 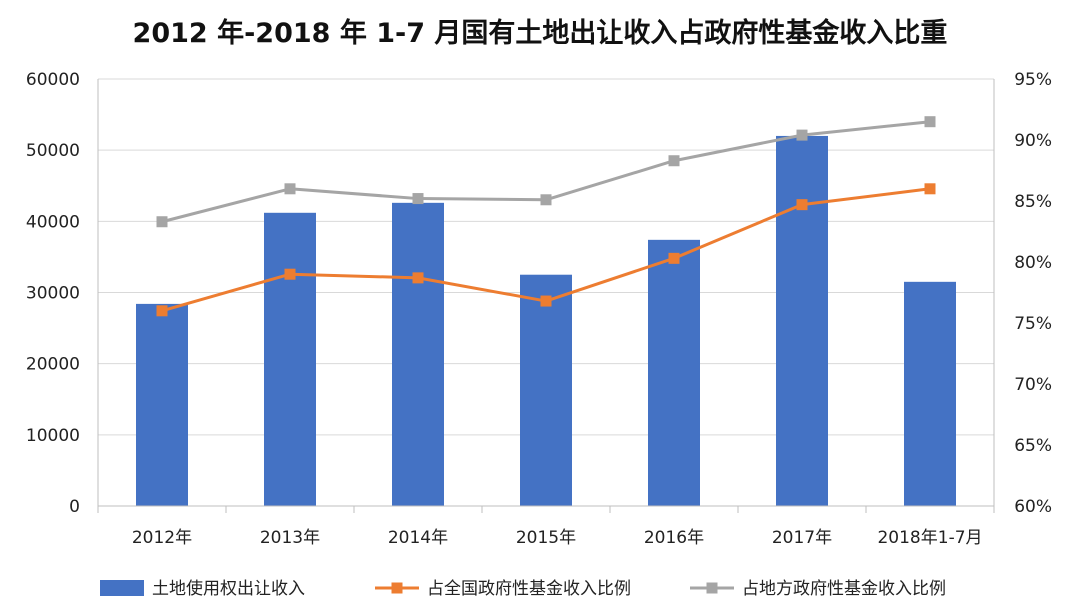 I want to click on legend-bar-swatch, so click(x=122, y=588).